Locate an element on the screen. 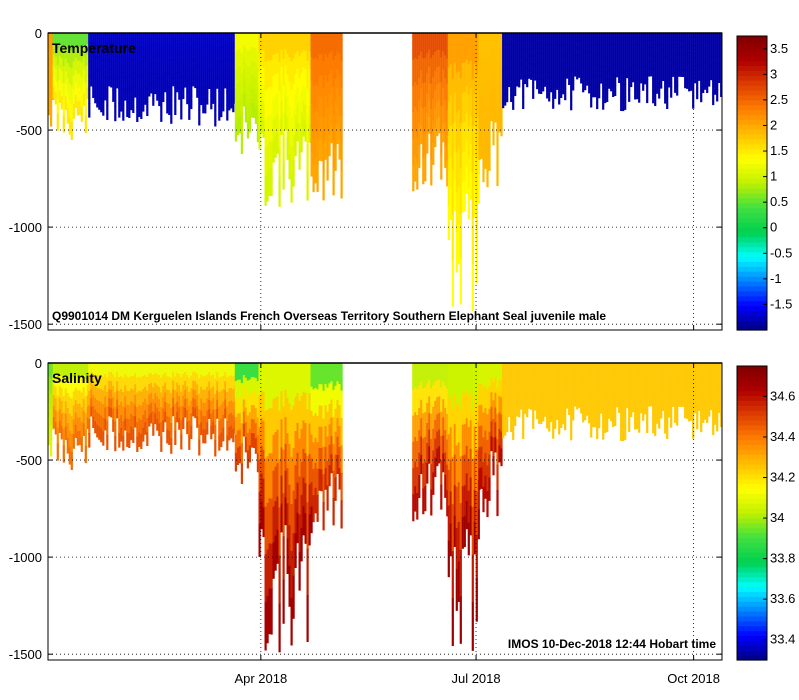  y-tick-label: -500 is located at coordinates (29, 130).